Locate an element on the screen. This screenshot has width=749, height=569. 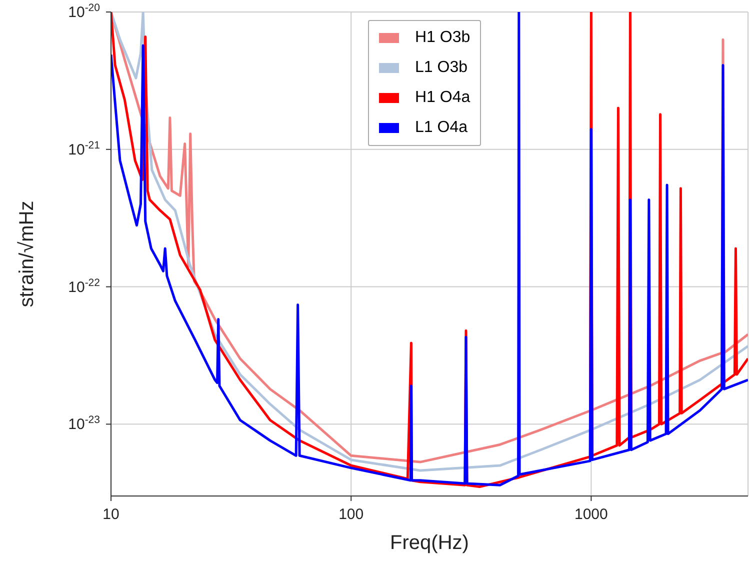
y-tick-label: 10$^{-21}$ is located at coordinates (84, 148).